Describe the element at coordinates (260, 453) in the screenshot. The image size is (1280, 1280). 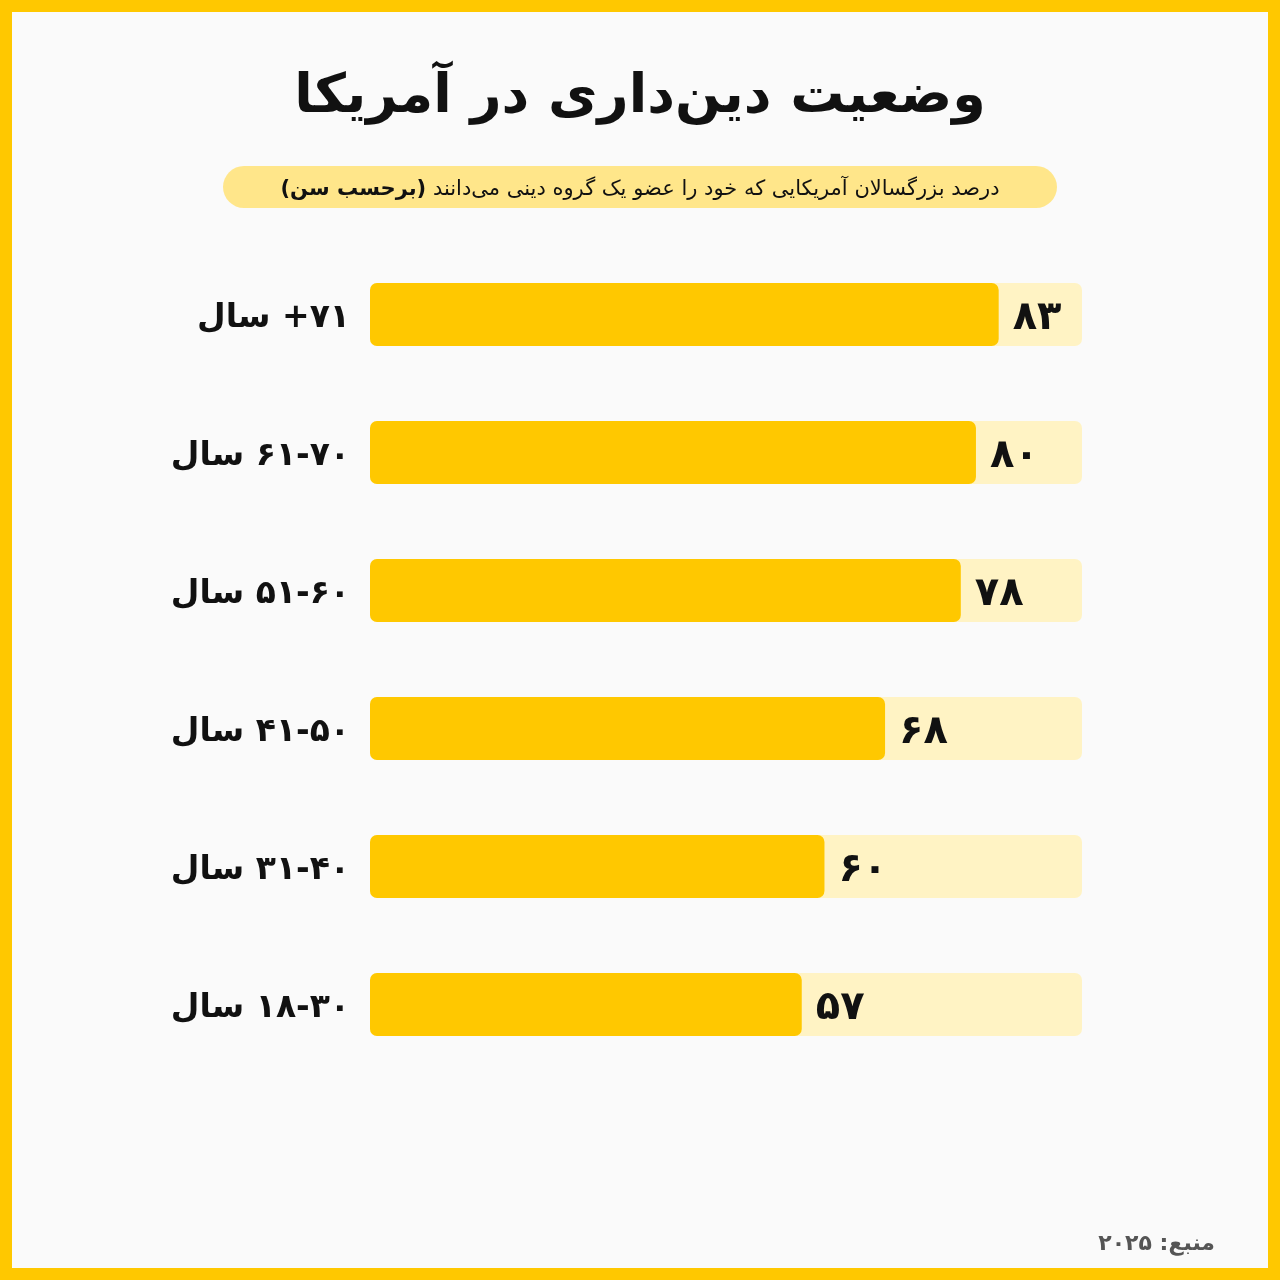
I see `y-tick-label: ۶۱-۷۰ سال` at that location.